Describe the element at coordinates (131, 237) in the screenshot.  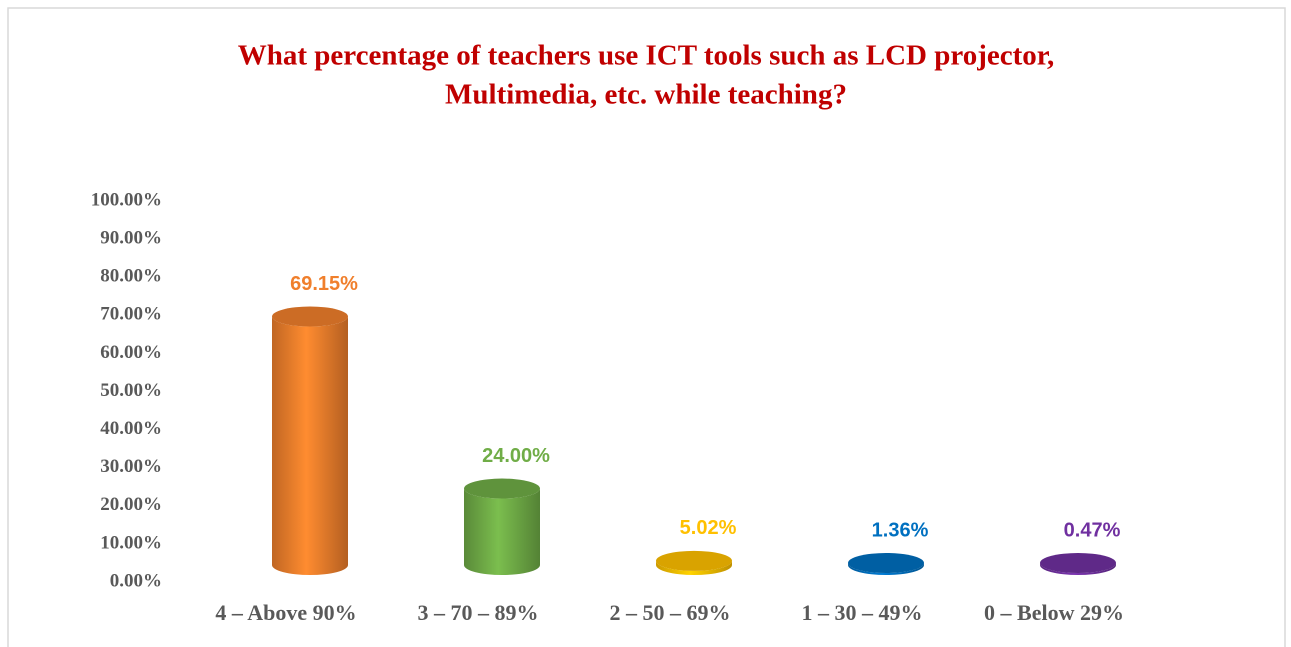
I see `y-tick-label: 90.00%` at that location.